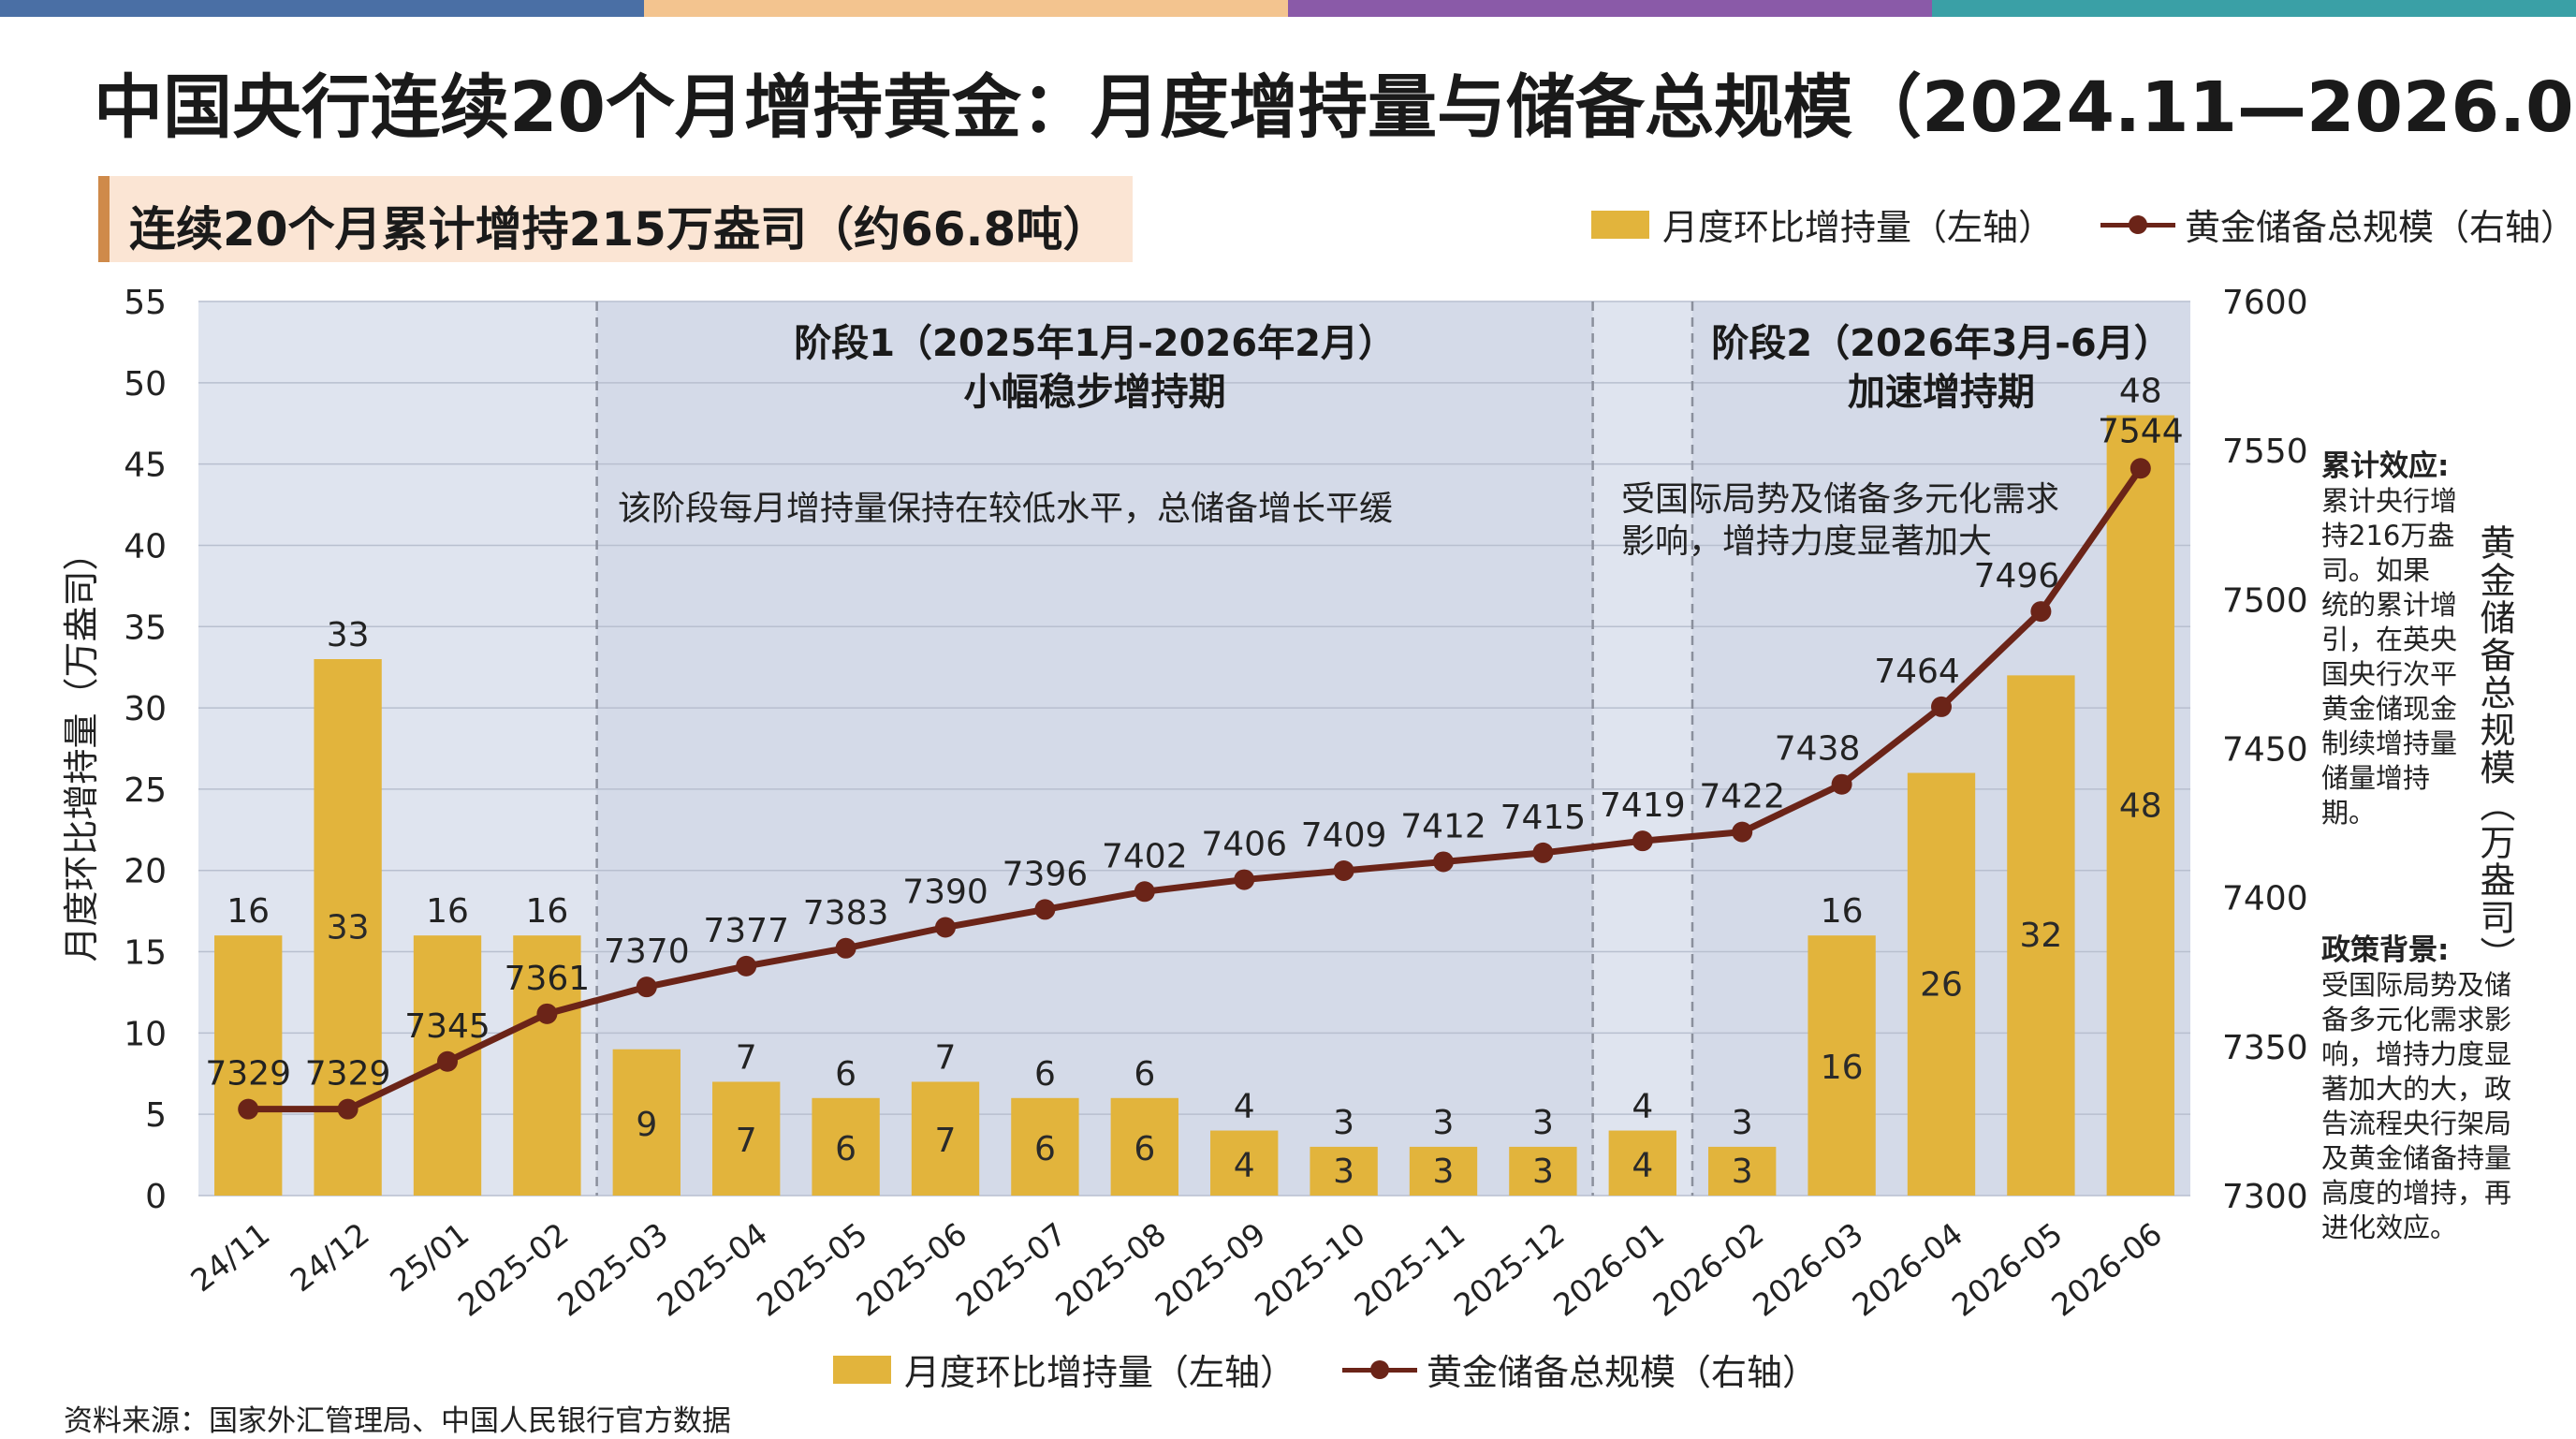 The width and height of the screenshot is (2576, 1439). What do you see at coordinates (2017, 576) in the screenshot?
I see `reserve-label: 7496` at bounding box center [2017, 576].